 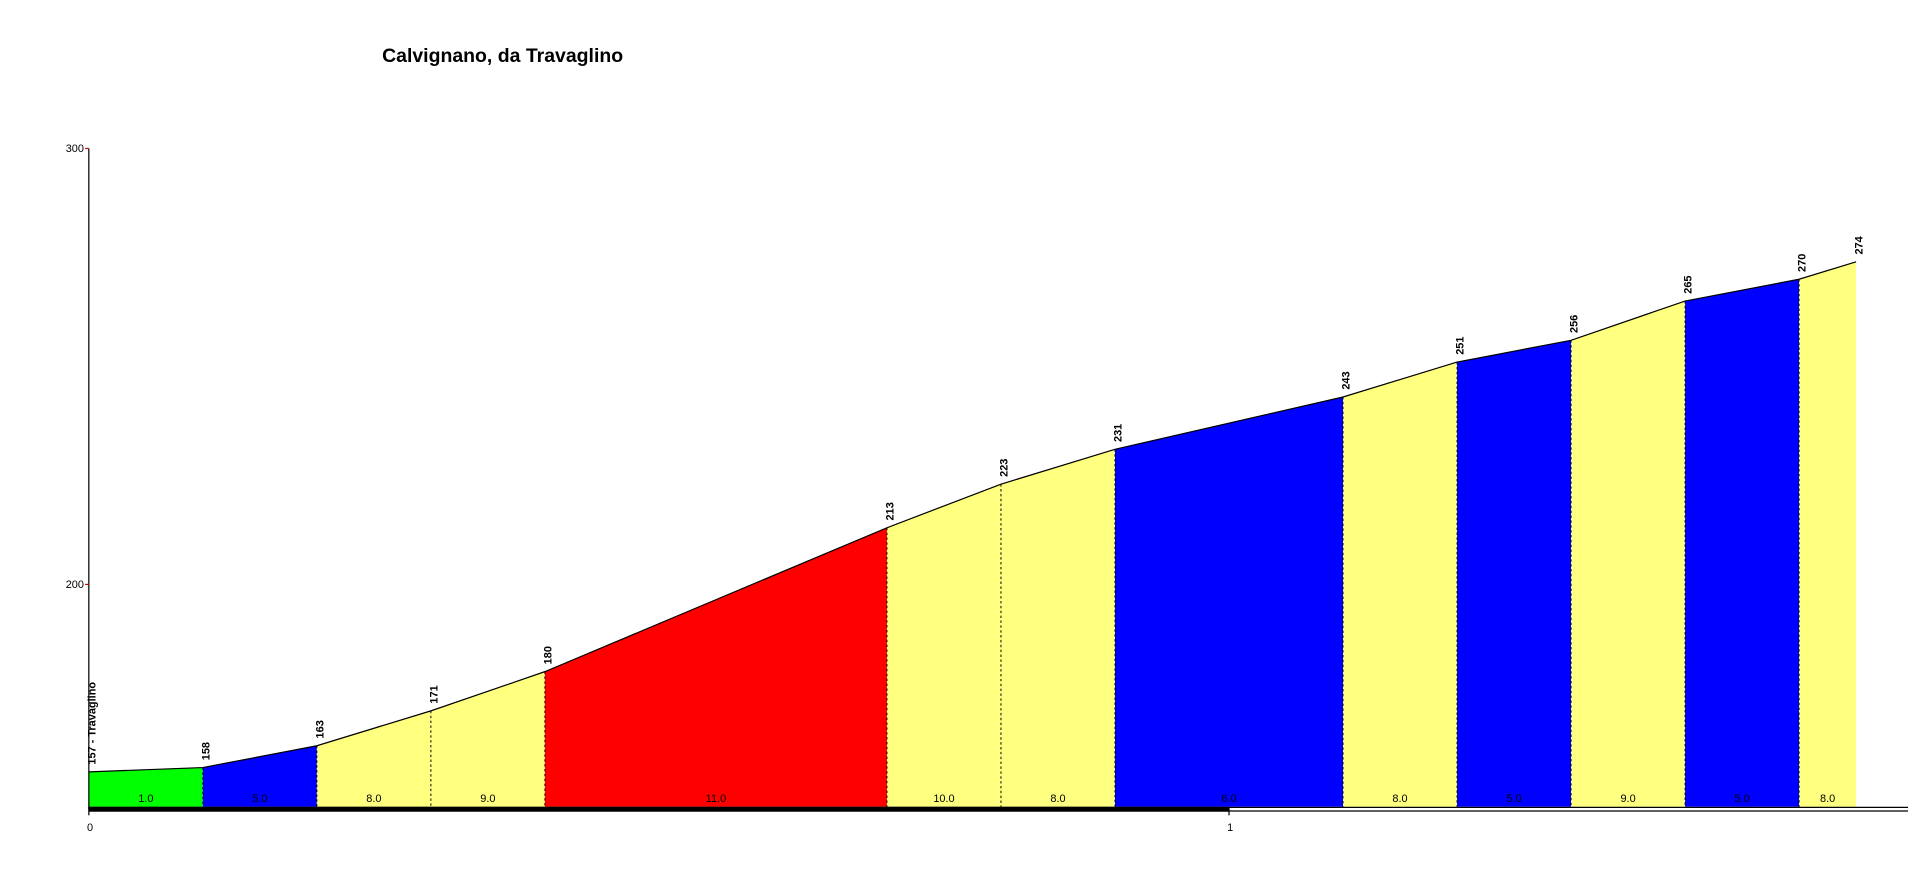 What do you see at coordinates (943, 799) in the screenshot?
I see `gradient-label: 10.0` at bounding box center [943, 799].